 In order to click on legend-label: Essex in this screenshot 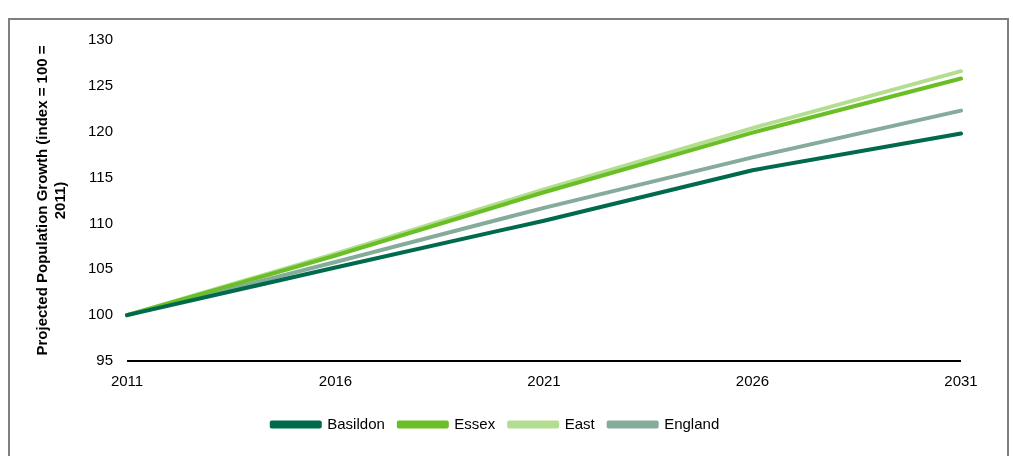, I will do `click(475, 423)`.